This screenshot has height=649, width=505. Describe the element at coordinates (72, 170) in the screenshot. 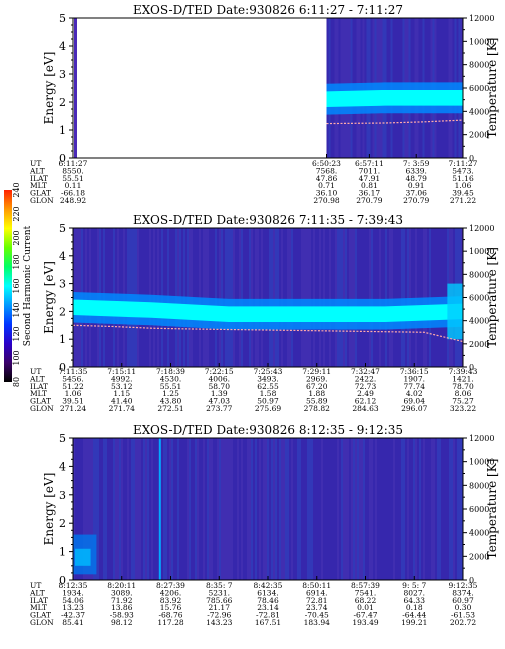

I see `table-cell: 8550.` at that location.